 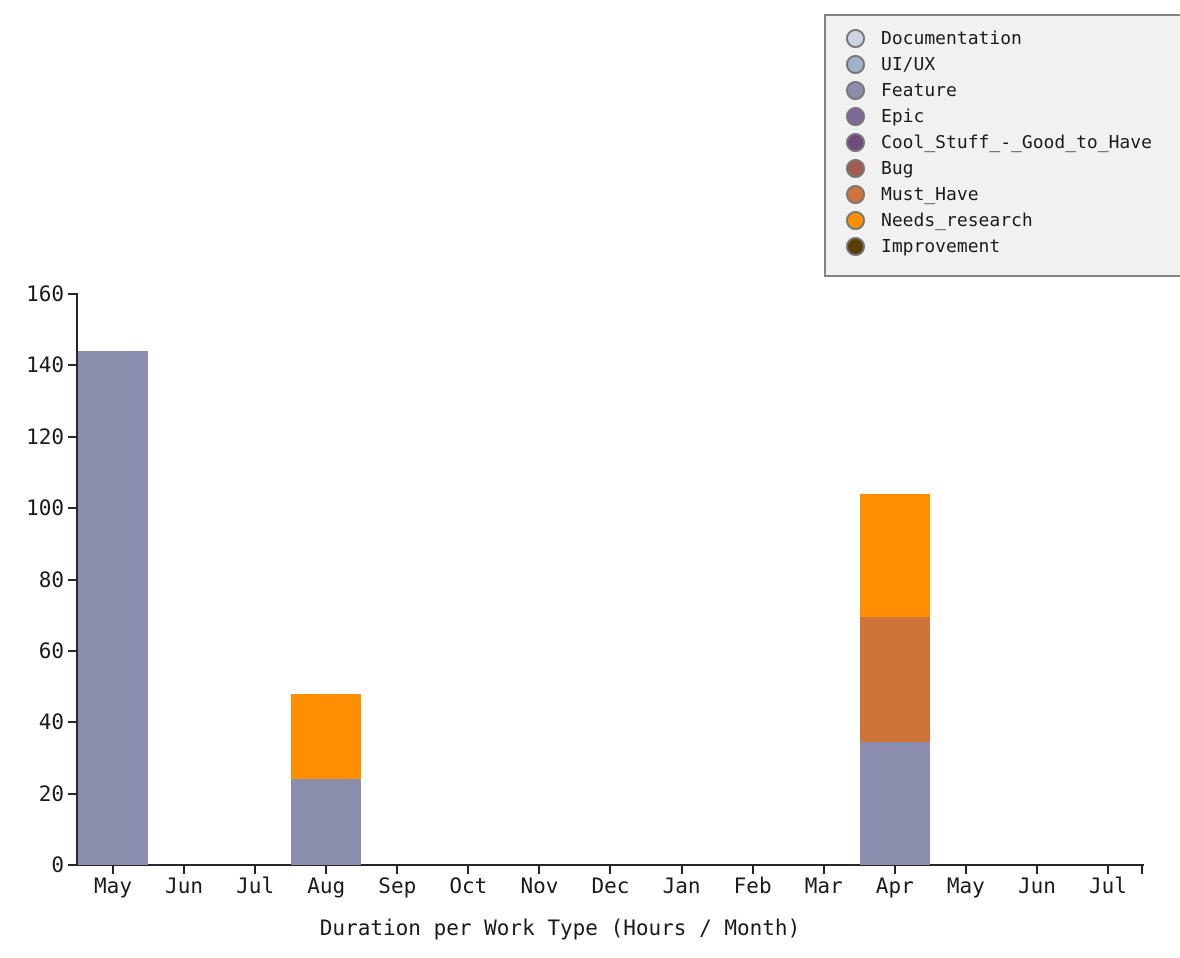 What do you see at coordinates (681, 886) in the screenshot?
I see `x-tick-label: Jan` at bounding box center [681, 886].